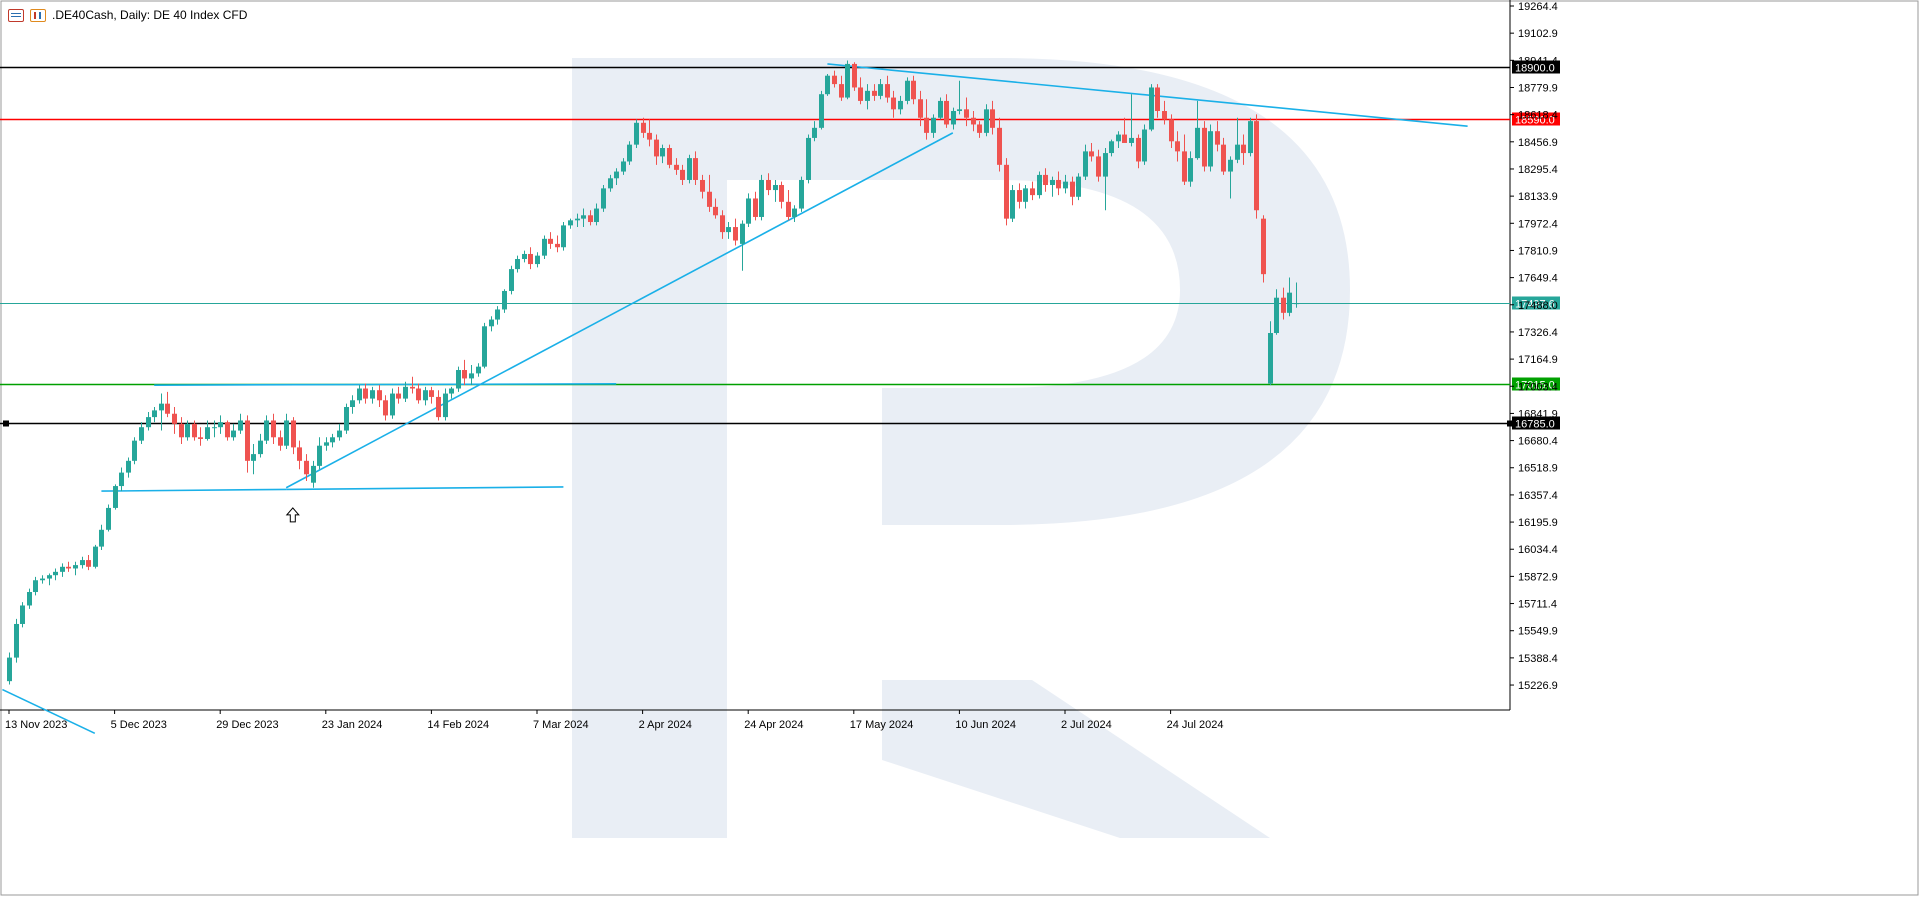 The width and height of the screenshot is (1919, 901). I want to click on time-tick-label: 29 Dec 2023, so click(247, 725).